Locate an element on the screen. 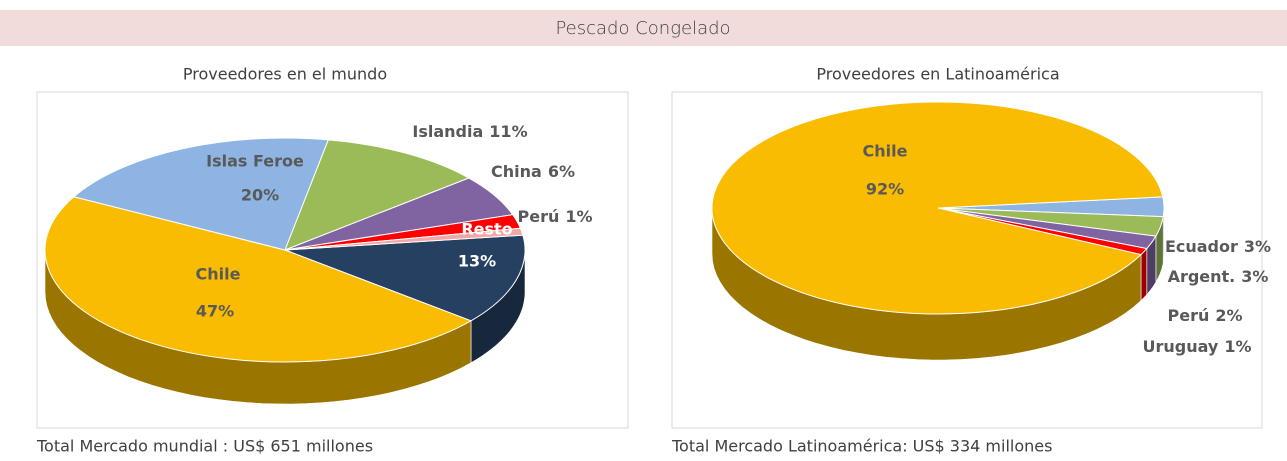 This screenshot has width=1287, height=461. slice-value-label: 2% is located at coordinates (1228, 315).